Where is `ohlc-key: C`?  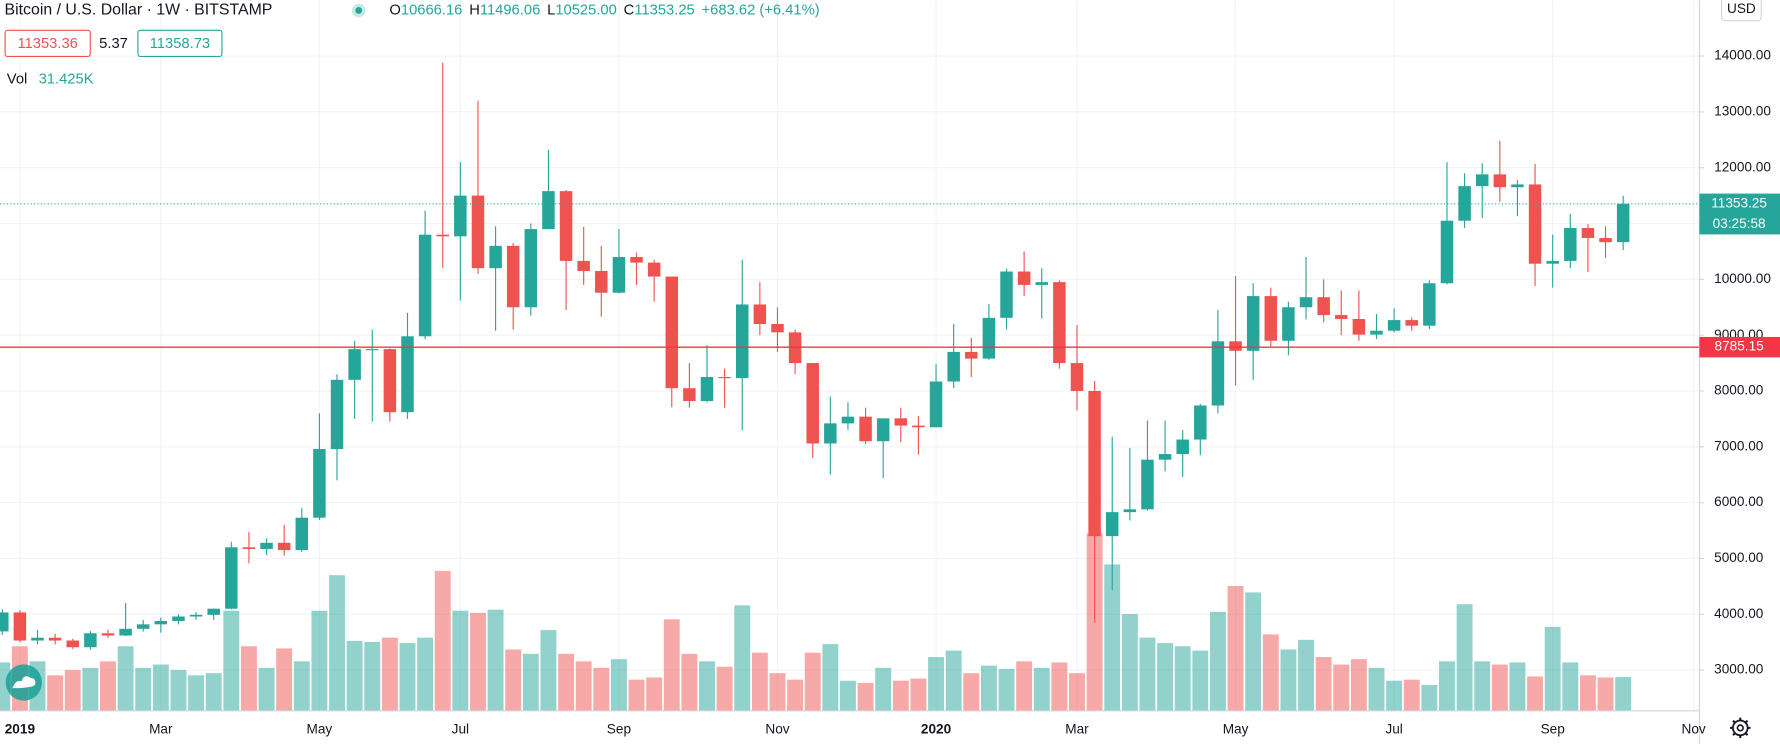
ohlc-key: C is located at coordinates (629, 10).